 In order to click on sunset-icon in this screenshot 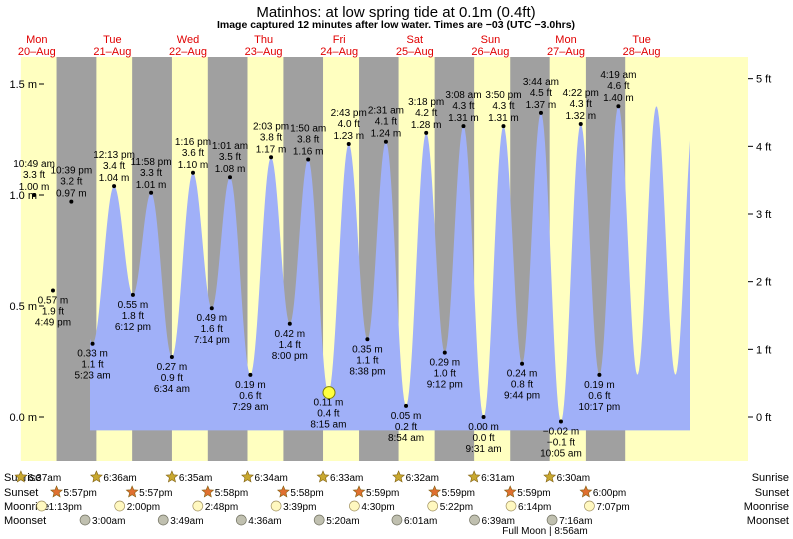, I will do `click(283, 491)`.